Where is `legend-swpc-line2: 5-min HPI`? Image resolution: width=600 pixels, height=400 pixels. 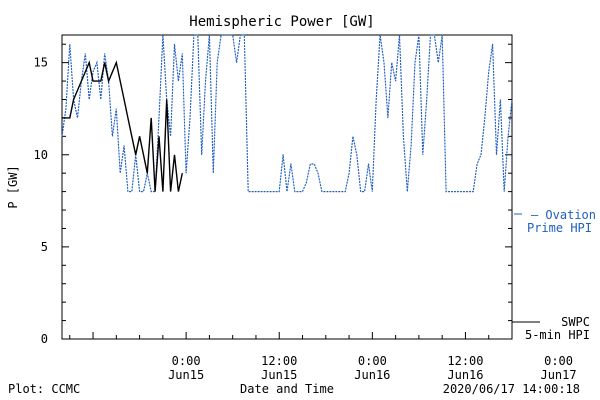
legend-swpc-line2: 5-min HPI is located at coordinates (557, 335).